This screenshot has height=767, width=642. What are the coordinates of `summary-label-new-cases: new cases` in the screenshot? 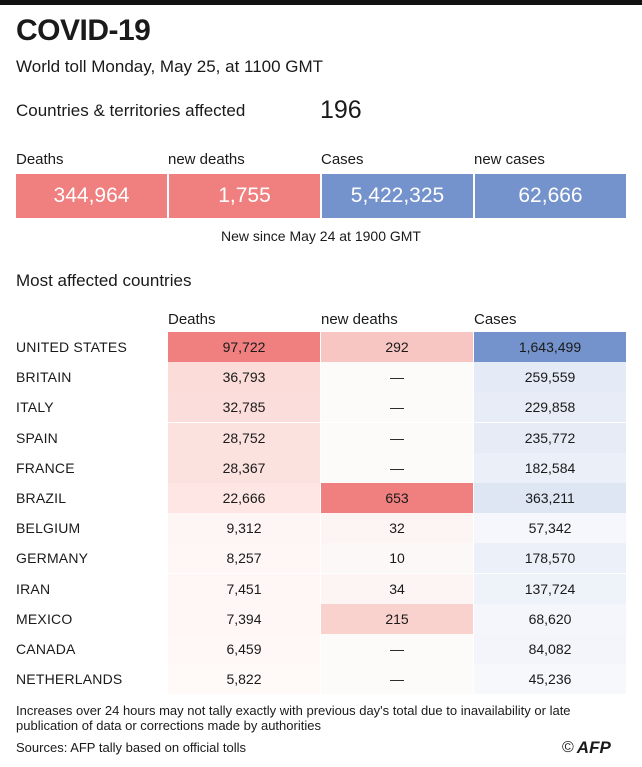 It's located at (509, 159).